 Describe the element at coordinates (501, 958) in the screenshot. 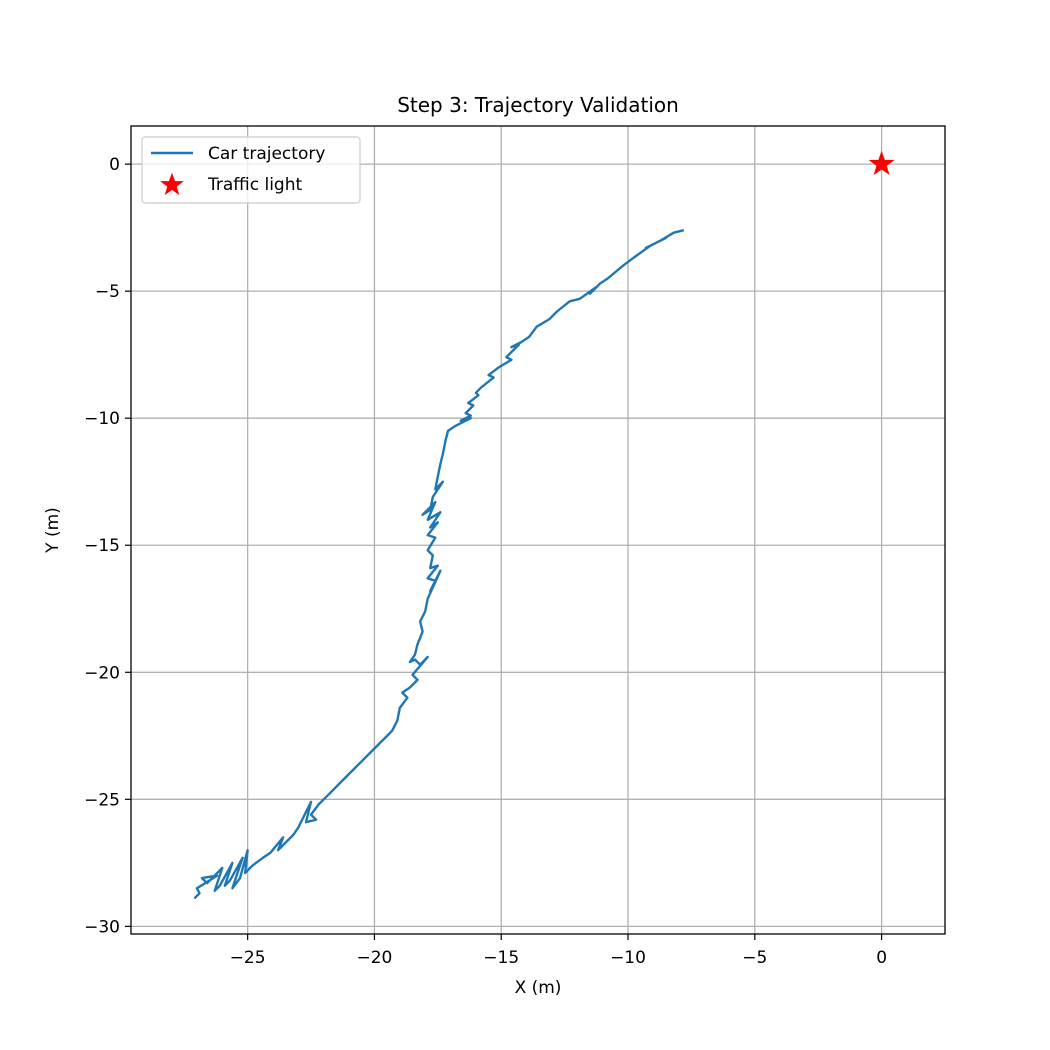

I see `x-tick-label: −15` at that location.